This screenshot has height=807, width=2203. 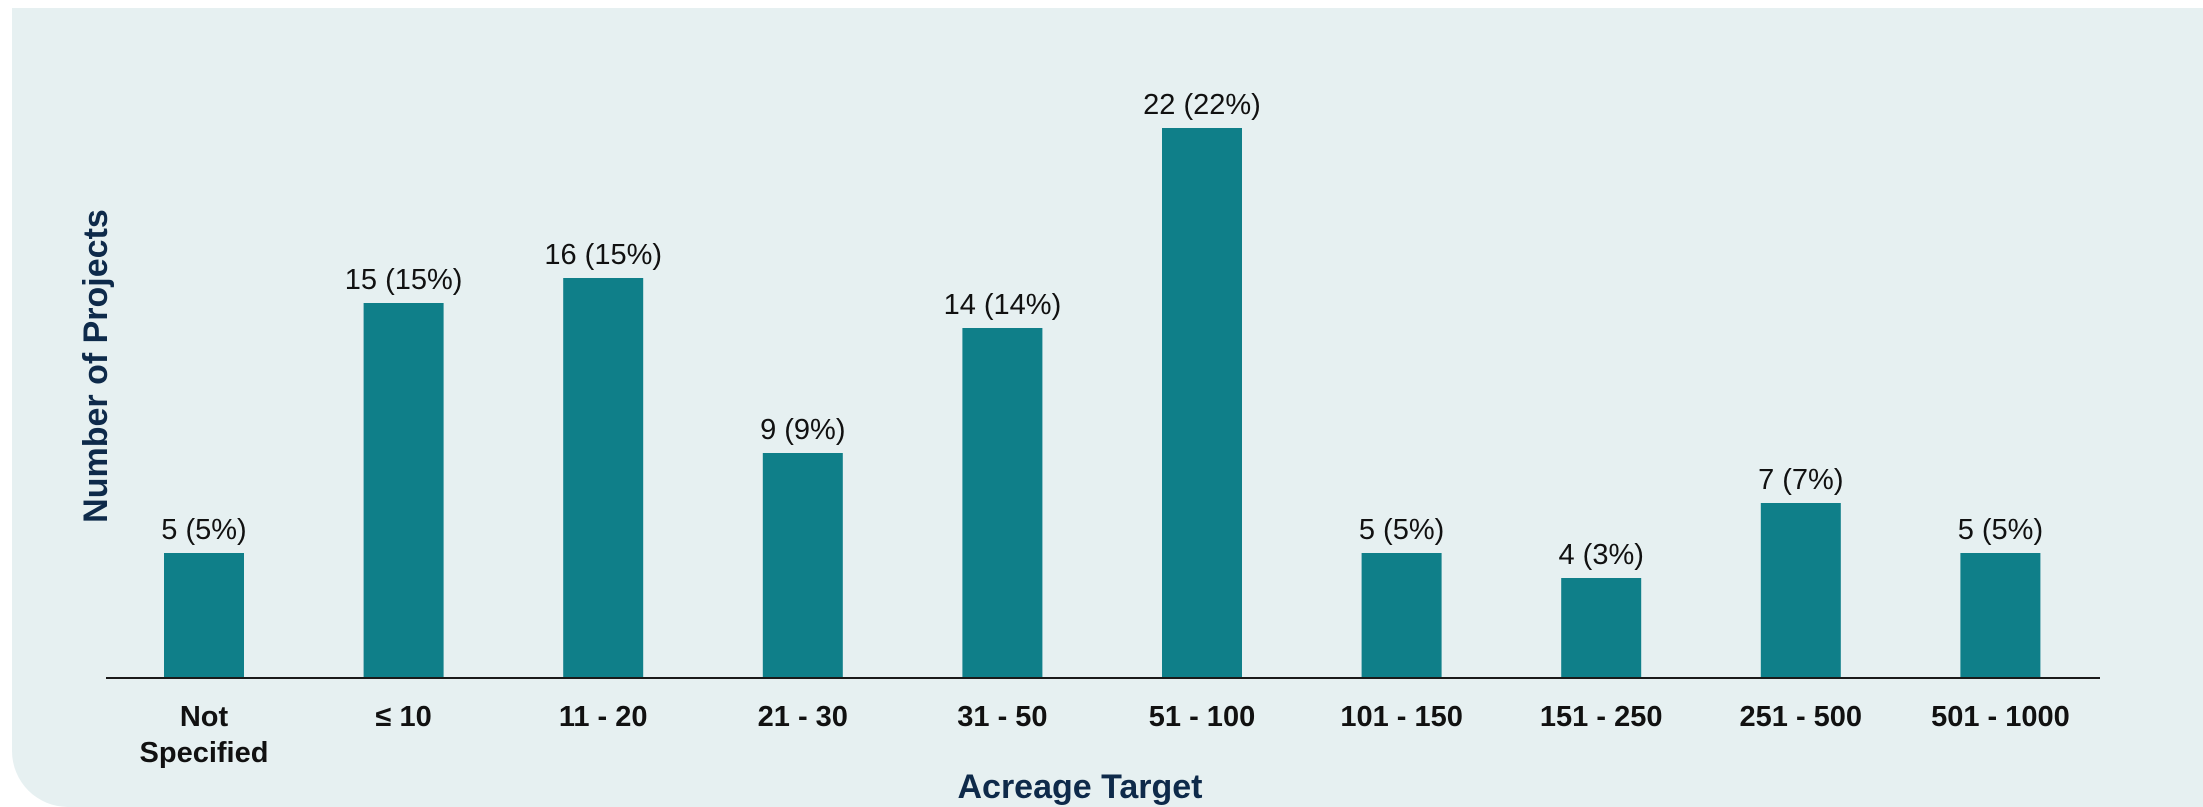 I want to click on data-label: 22 (22%), so click(x=1202, y=105).